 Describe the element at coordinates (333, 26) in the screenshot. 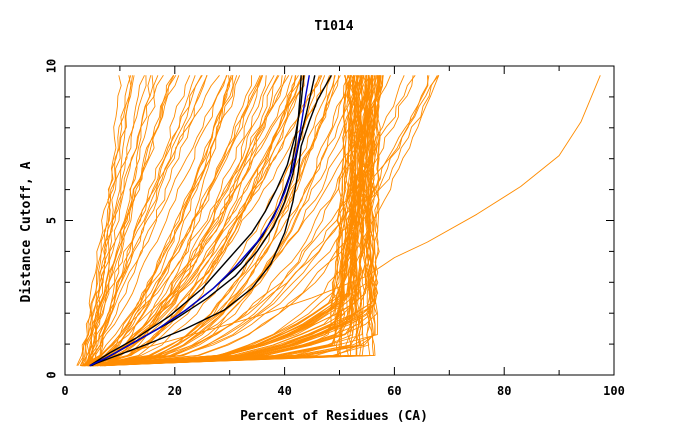

I see `chart-title: T1014` at that location.